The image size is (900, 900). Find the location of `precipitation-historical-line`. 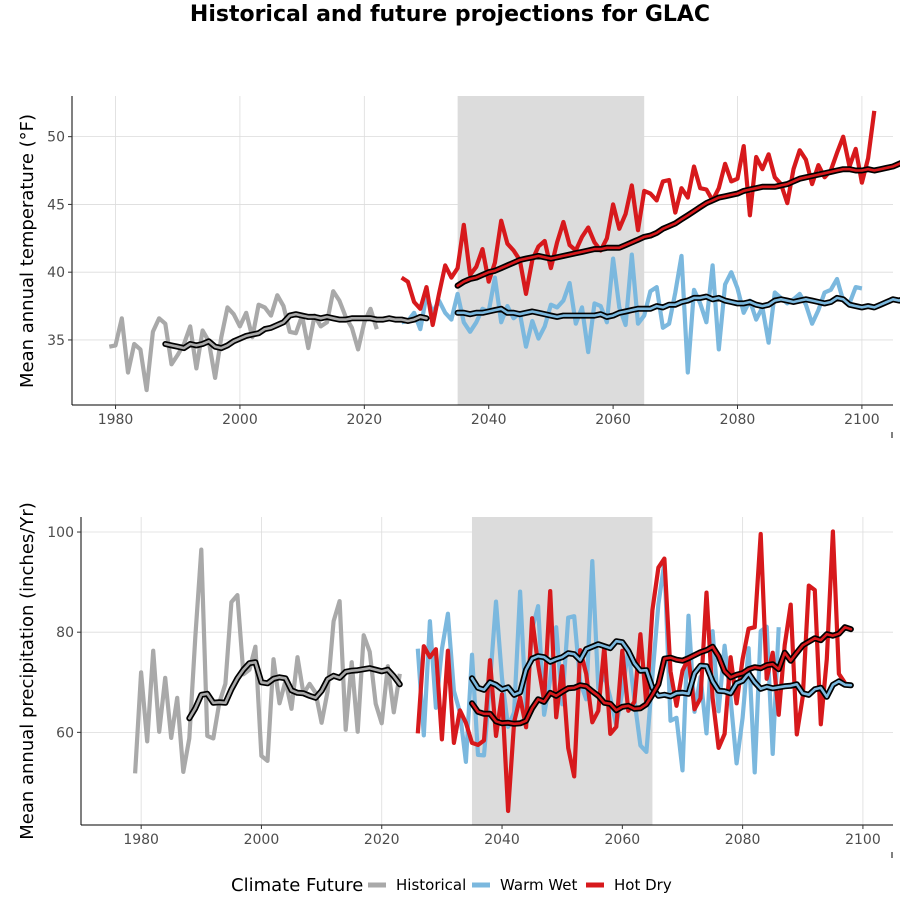

precipitation-historical-line is located at coordinates (267, 661).